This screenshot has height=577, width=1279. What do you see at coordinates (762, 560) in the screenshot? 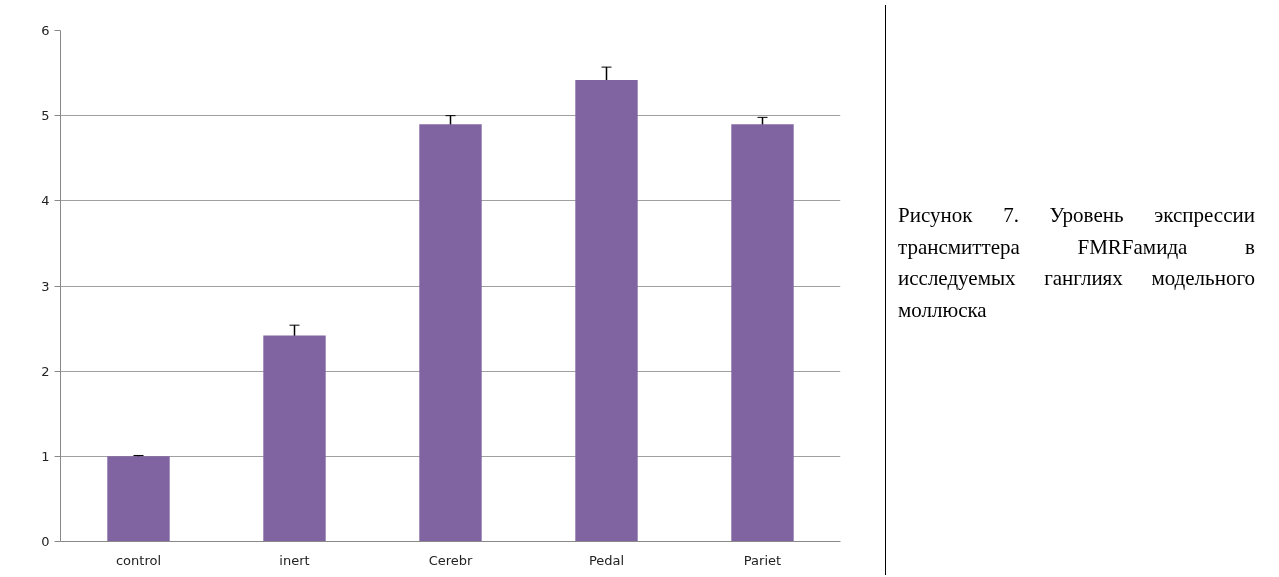
I see `x-tick-label: Pariet` at bounding box center [762, 560].